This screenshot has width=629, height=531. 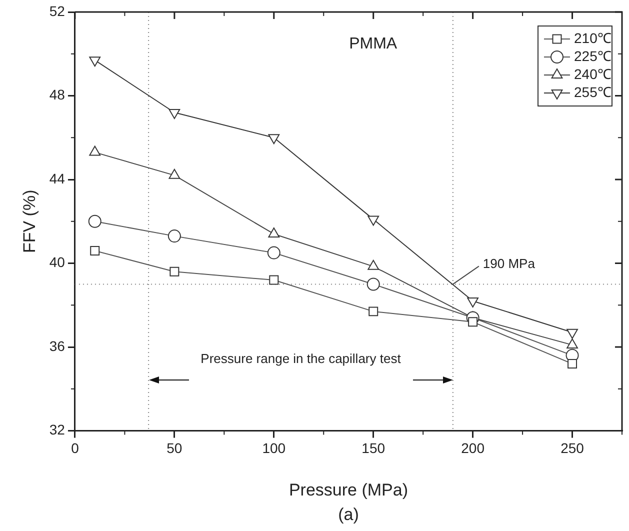 I want to click on x-tick-label: 250, so click(x=572, y=448).